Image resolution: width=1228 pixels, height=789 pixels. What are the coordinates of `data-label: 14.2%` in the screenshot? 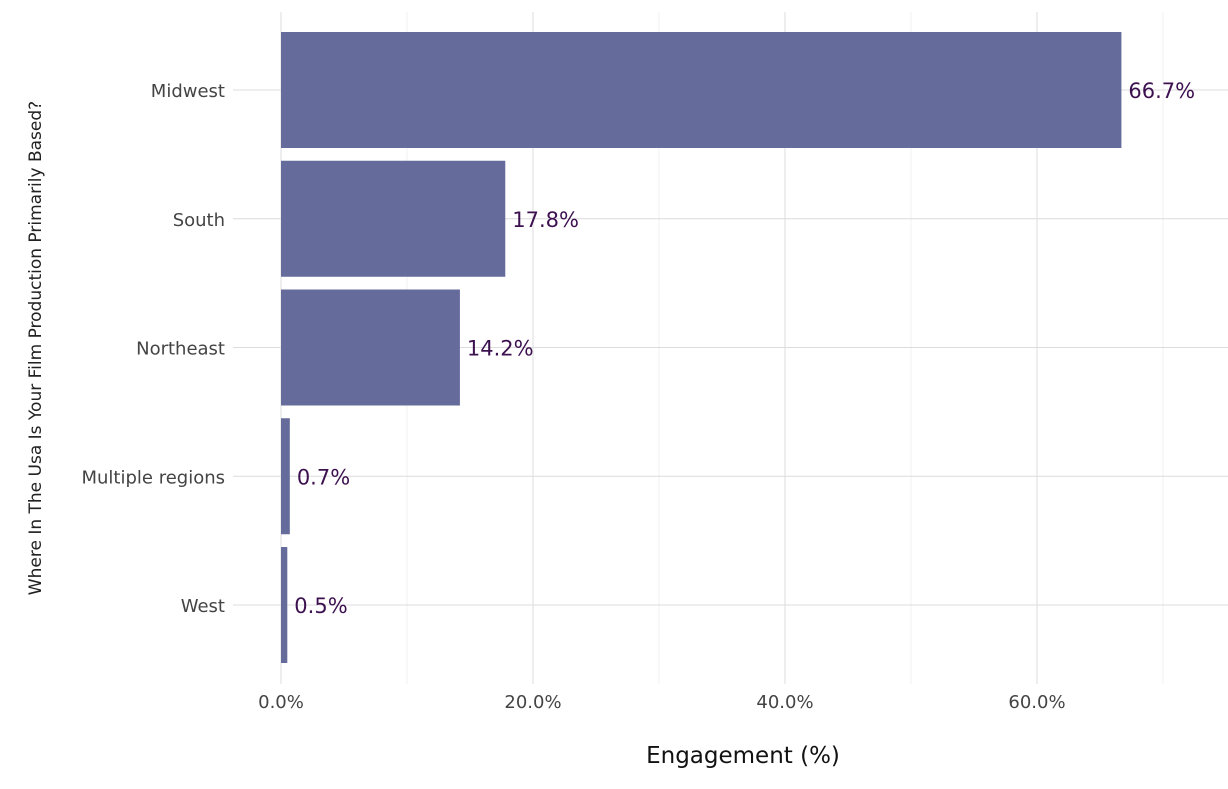 It's located at (500, 349).